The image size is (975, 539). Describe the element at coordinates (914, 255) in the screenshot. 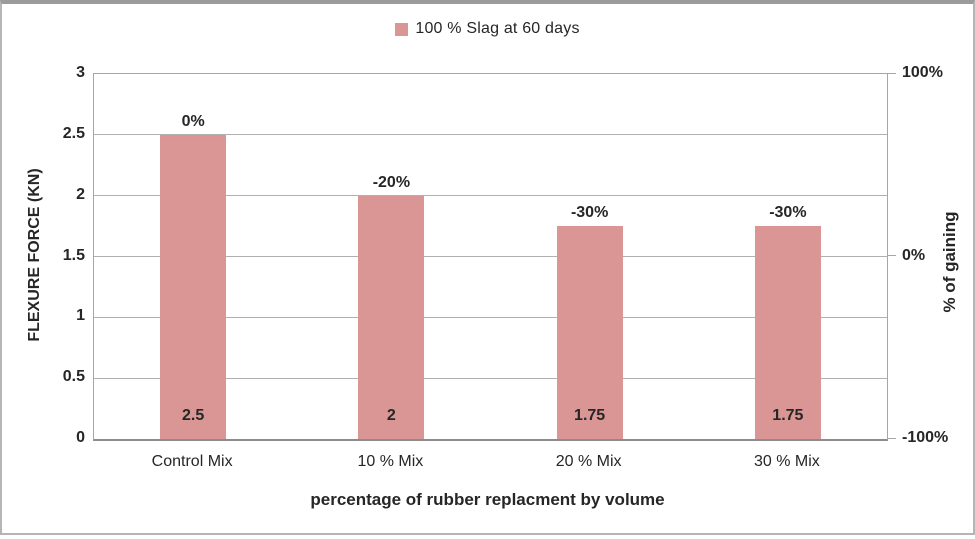

I see `y-axis-tick-label-right: 0%` at that location.